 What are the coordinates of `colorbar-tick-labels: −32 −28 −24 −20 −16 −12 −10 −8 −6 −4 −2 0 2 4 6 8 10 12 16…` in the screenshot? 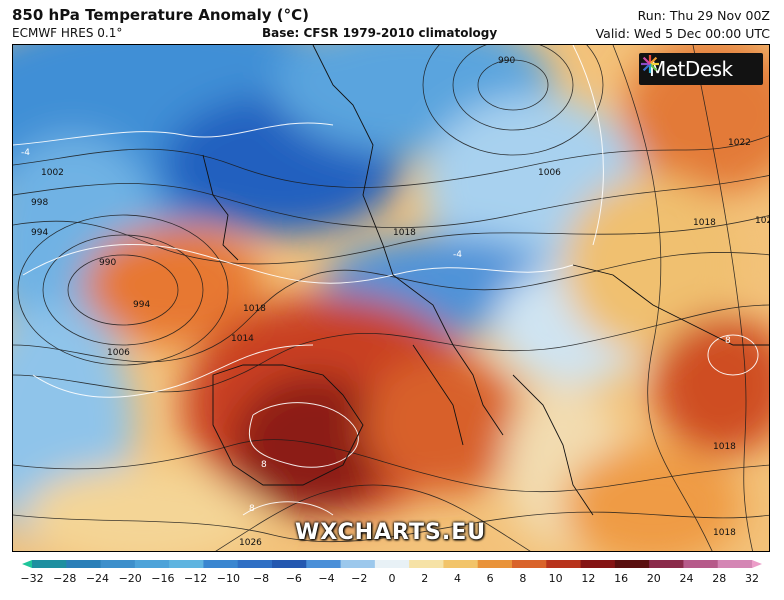 It's located at (392, 582).